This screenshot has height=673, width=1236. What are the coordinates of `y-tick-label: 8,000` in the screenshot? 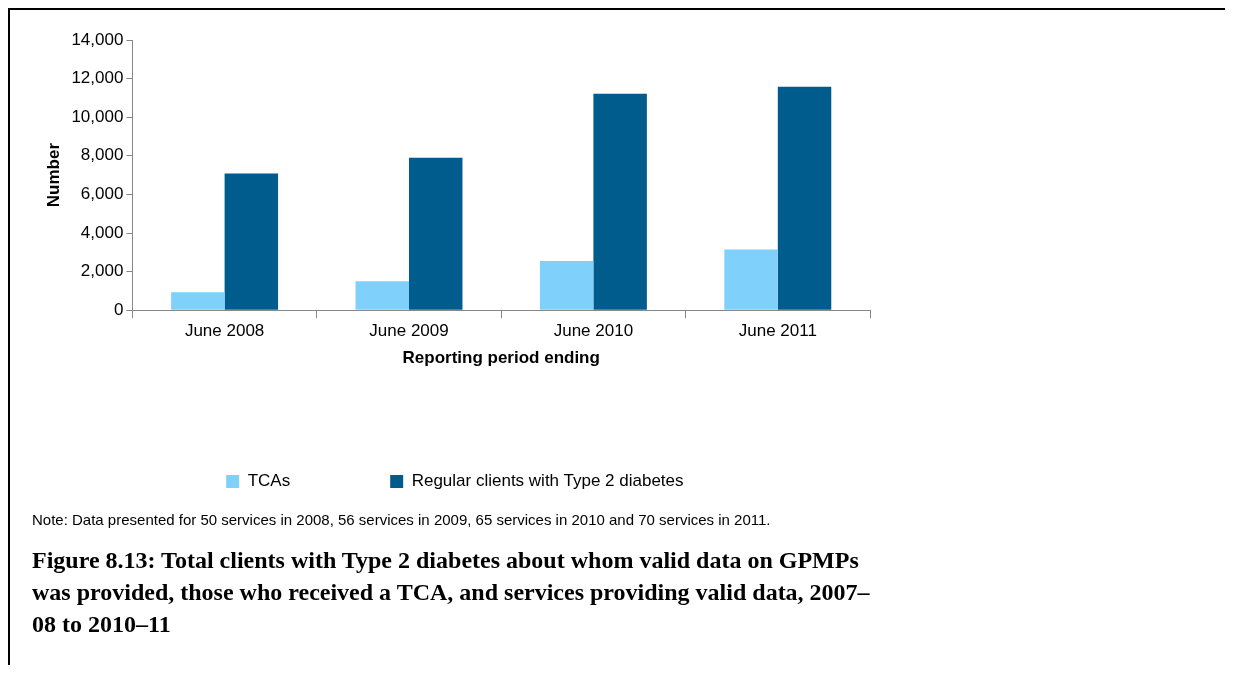 It's located at (102, 155).